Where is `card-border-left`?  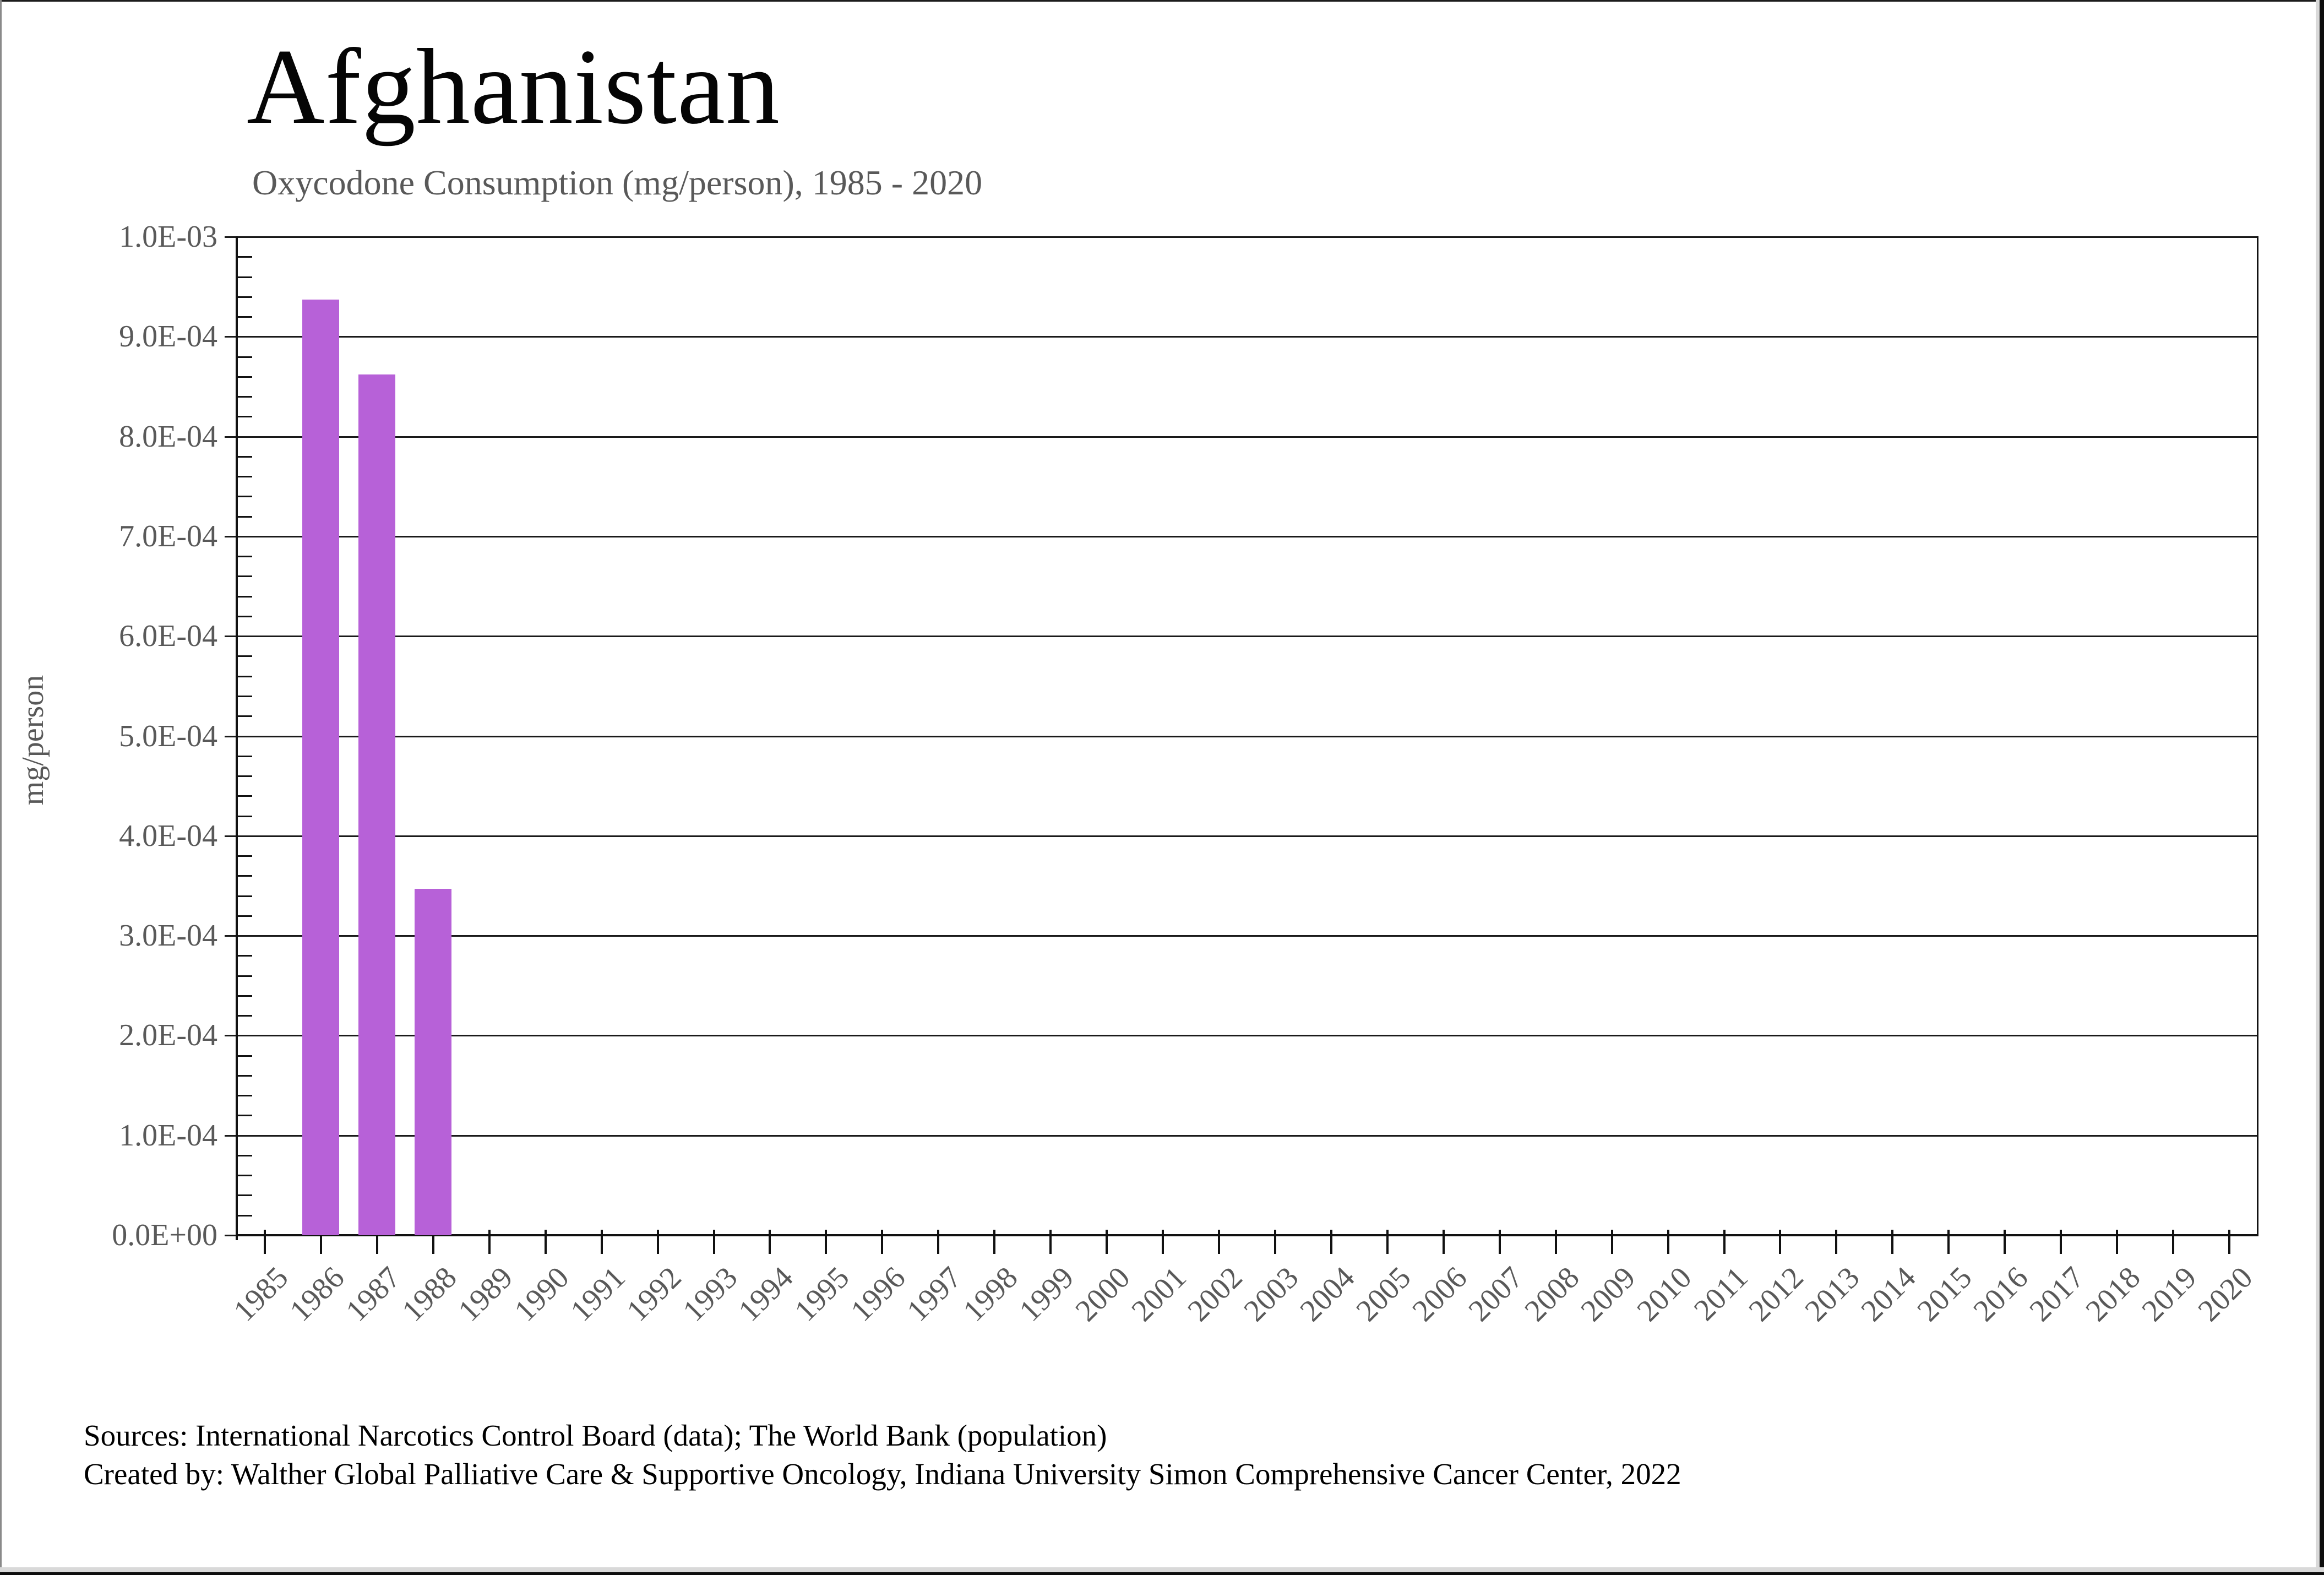 card-border-left is located at coordinates (1, 787).